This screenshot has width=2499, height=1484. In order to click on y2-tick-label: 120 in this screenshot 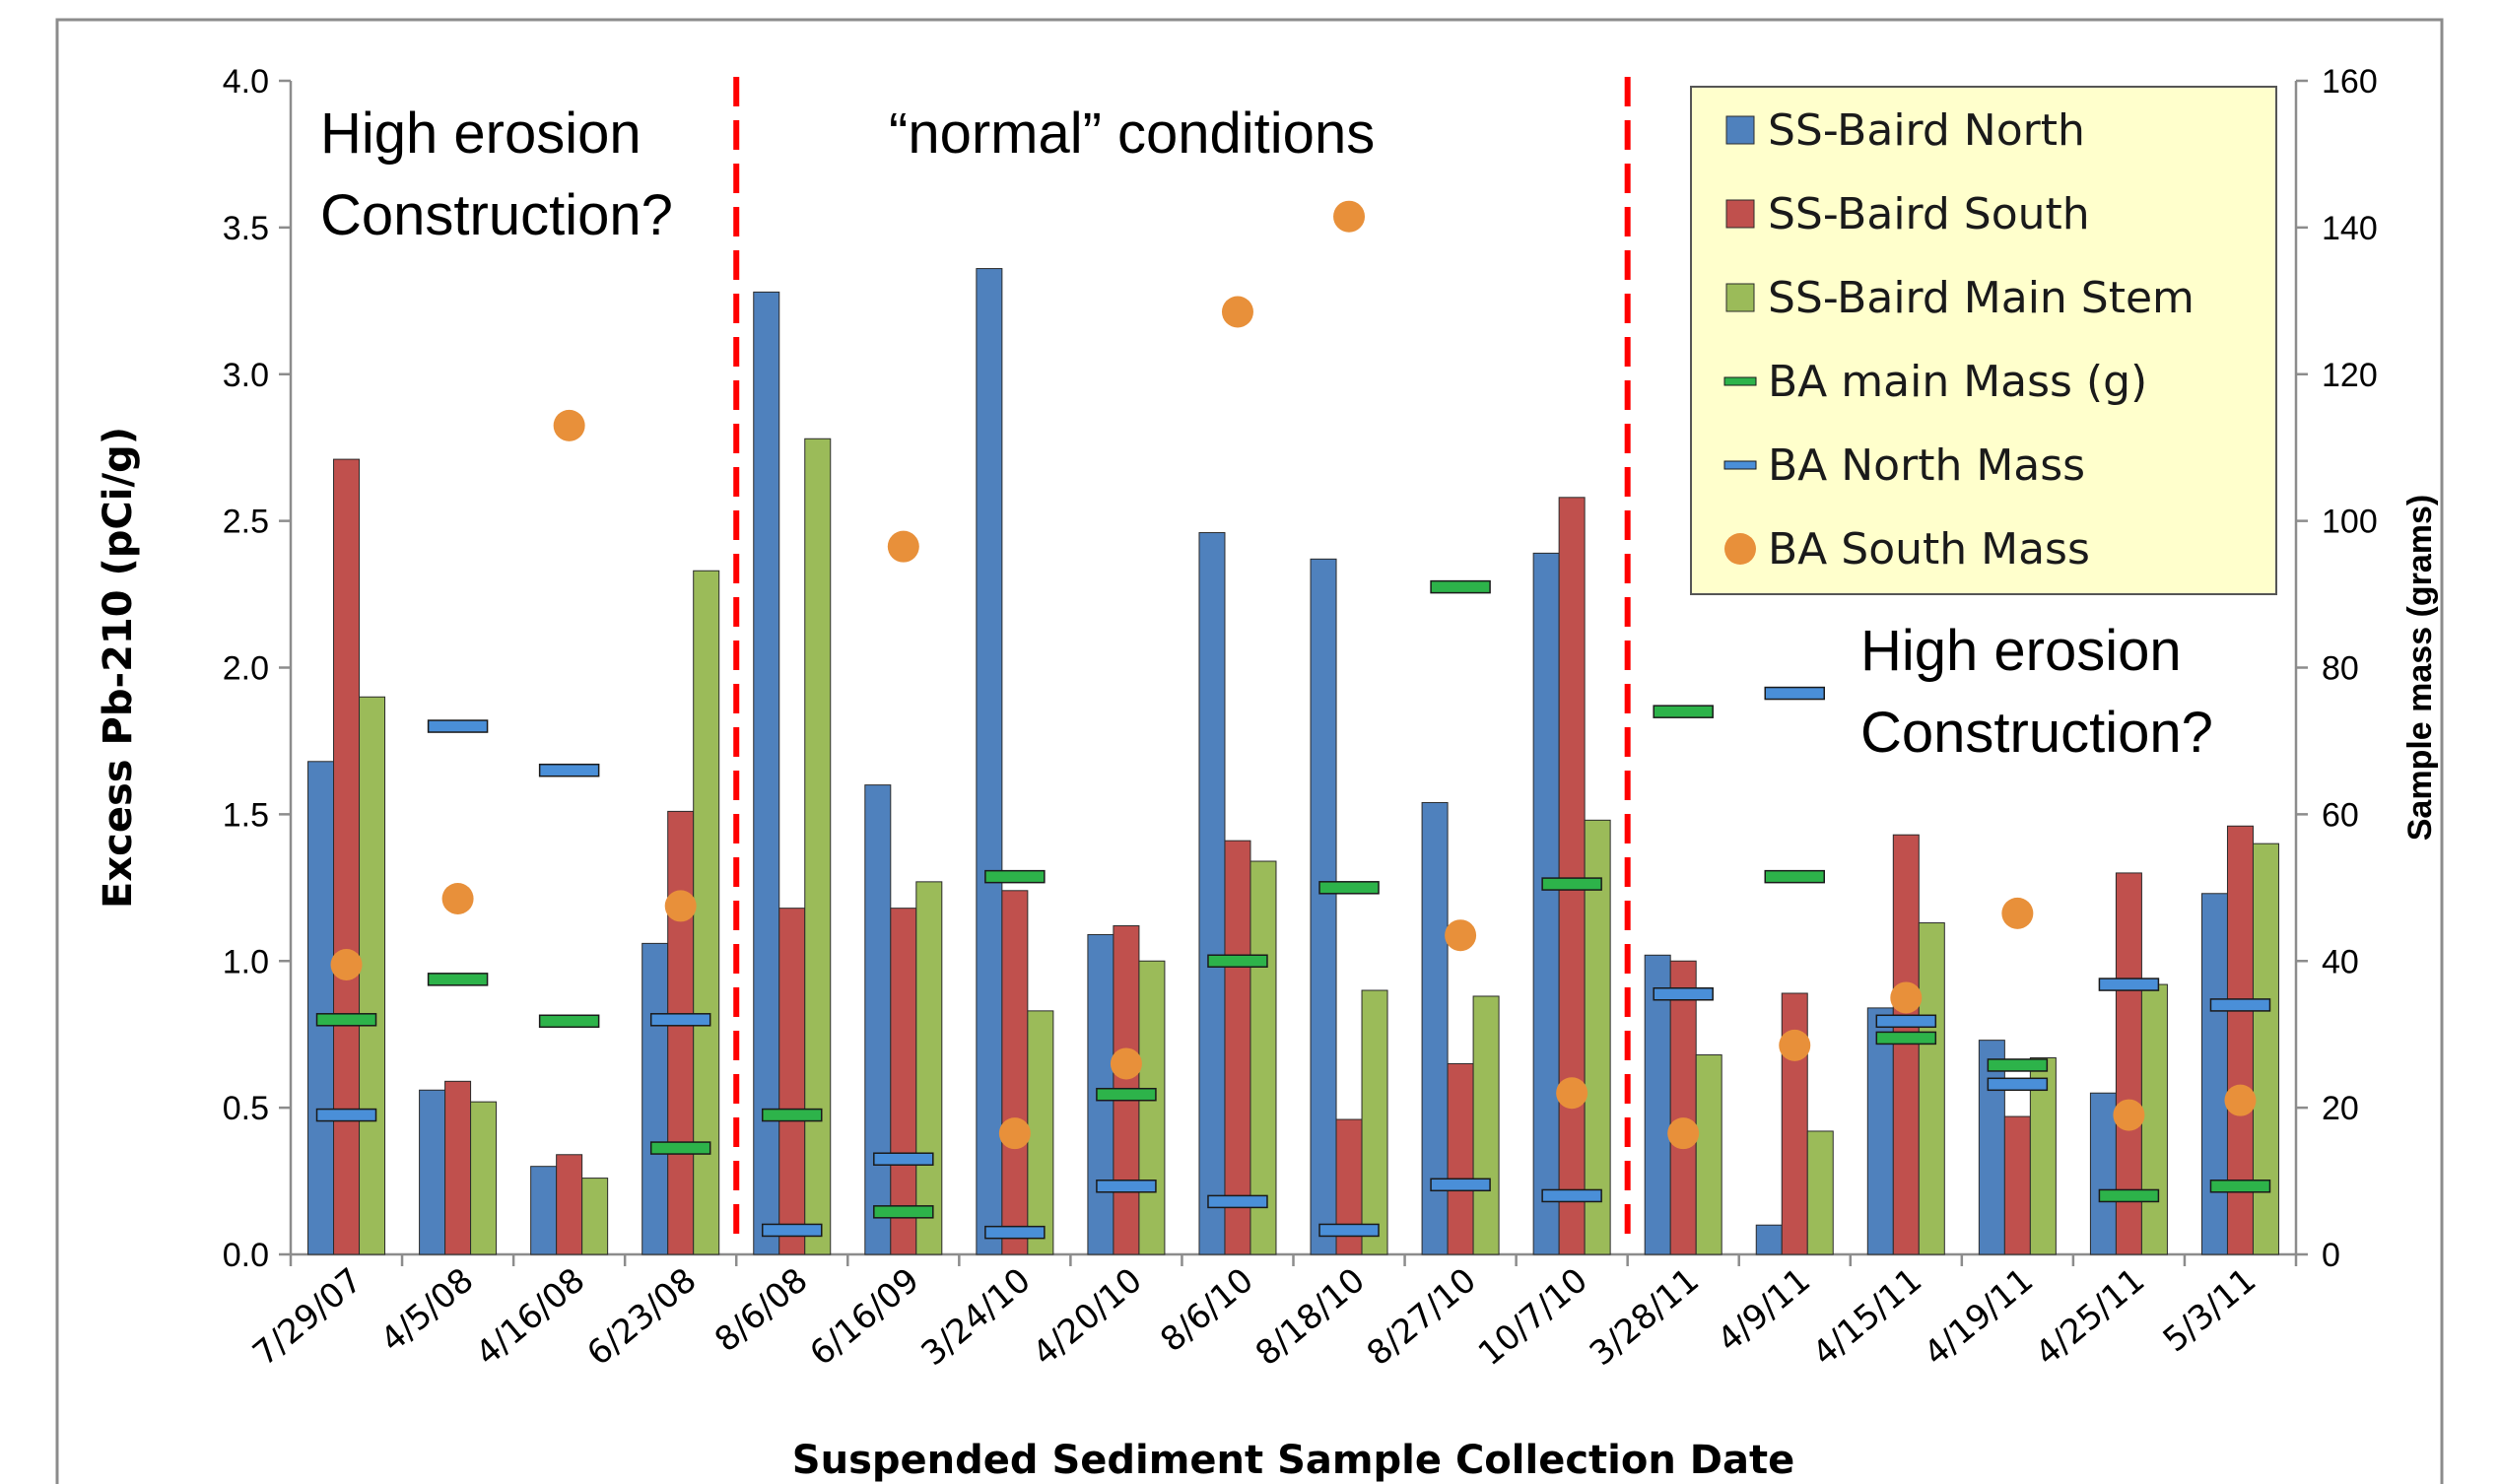, I will do `click(2350, 375)`.